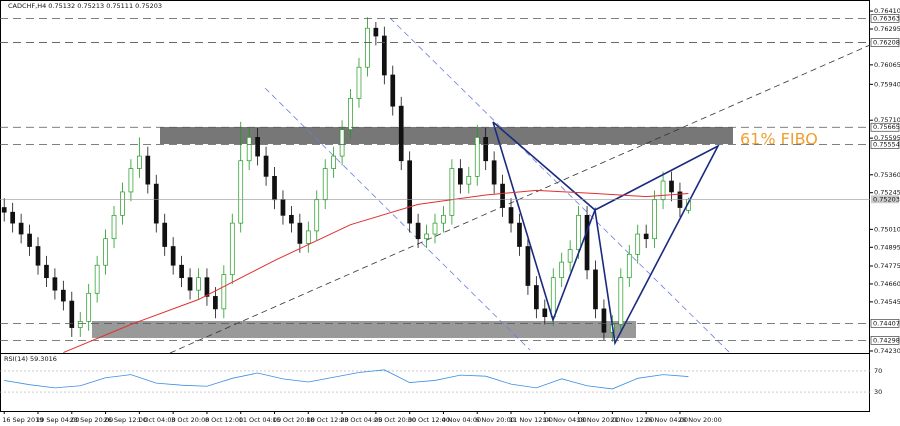 This screenshot has height=426, width=900. I want to click on y-tick-label: 0.74895, so click(887, 247).